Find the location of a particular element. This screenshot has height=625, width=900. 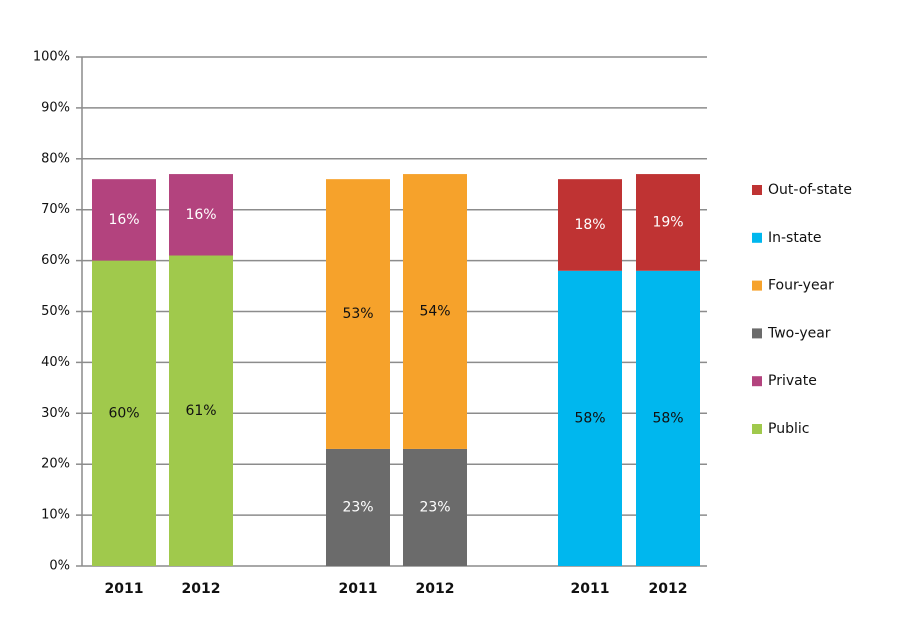

y-tick-label: 80% is located at coordinates (55, 158).